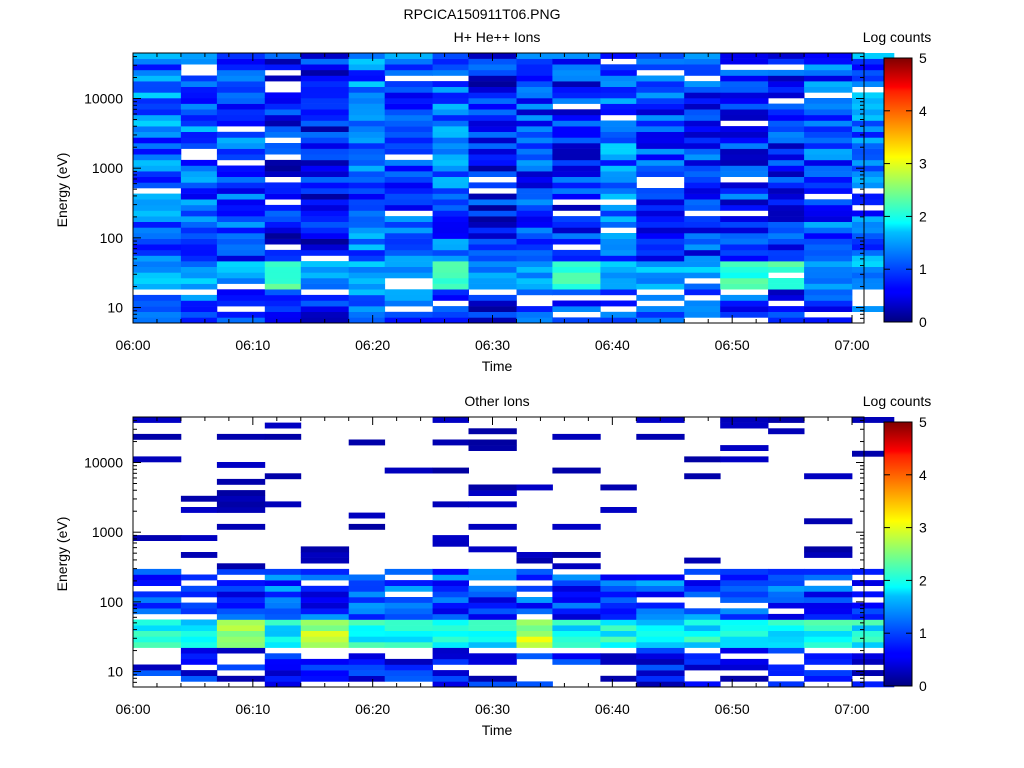 The image size is (1024, 768). I want to click on x-tick-label: 06:00, so click(132, 345).